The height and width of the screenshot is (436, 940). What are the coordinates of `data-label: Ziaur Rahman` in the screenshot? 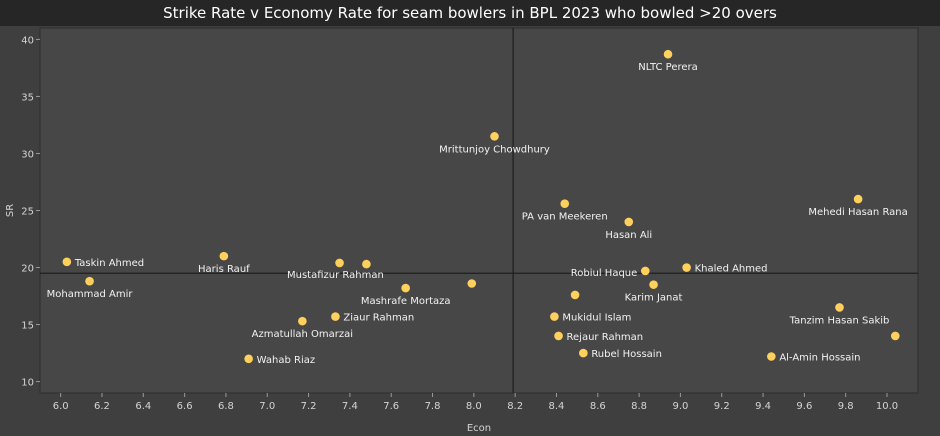 It's located at (378, 318).